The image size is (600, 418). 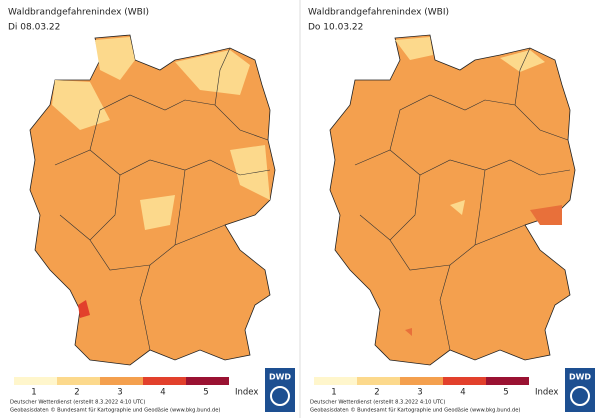 I want to click on map-date: Do 10.03.22, so click(x=335, y=28).